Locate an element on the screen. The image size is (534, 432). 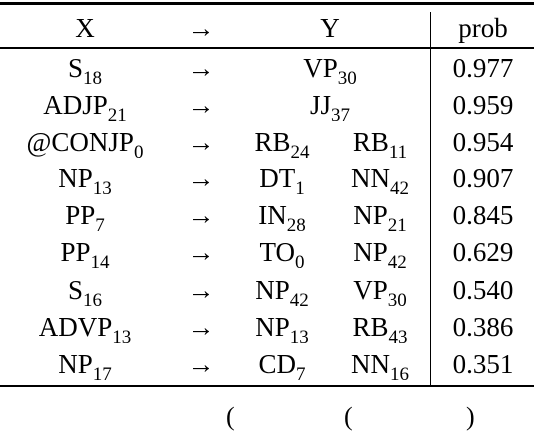
probability-label: 0.845 is located at coordinates (483, 215).